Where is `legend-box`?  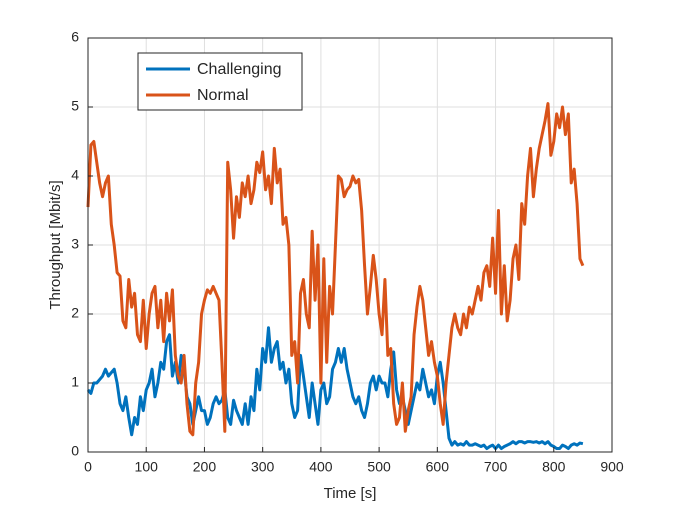
legend-box is located at coordinates (220, 81).